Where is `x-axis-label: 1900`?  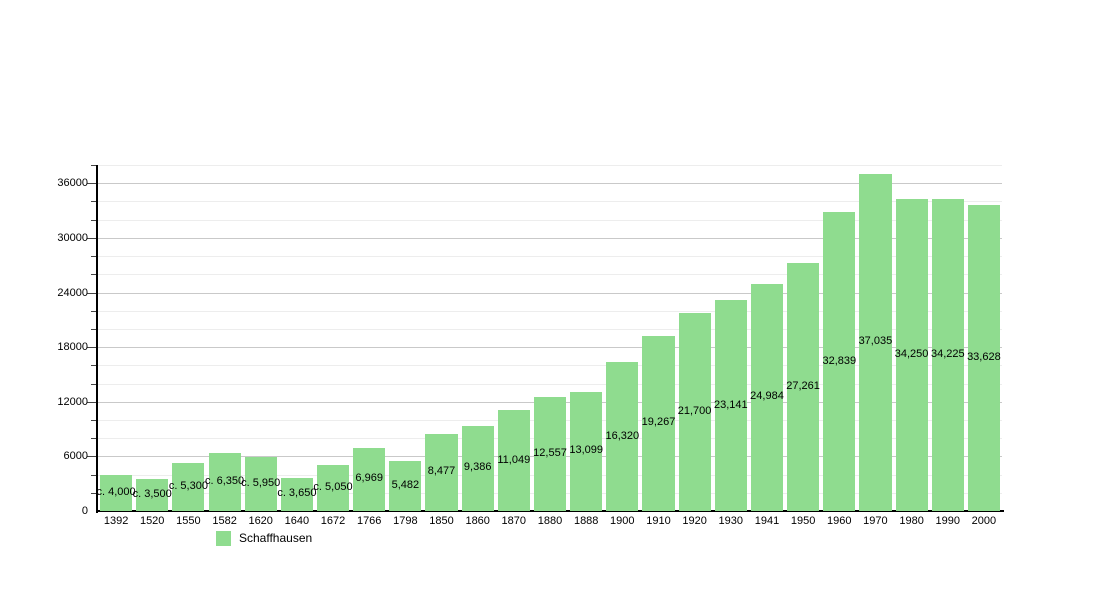
x-axis-label: 1900 is located at coordinates (622, 521).